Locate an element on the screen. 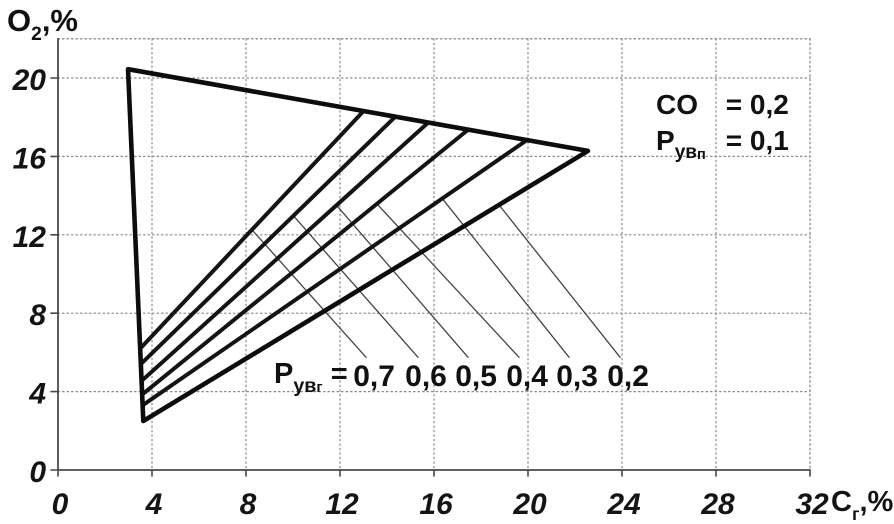  annotation-co-value: = 0,2 is located at coordinates (753, 104).